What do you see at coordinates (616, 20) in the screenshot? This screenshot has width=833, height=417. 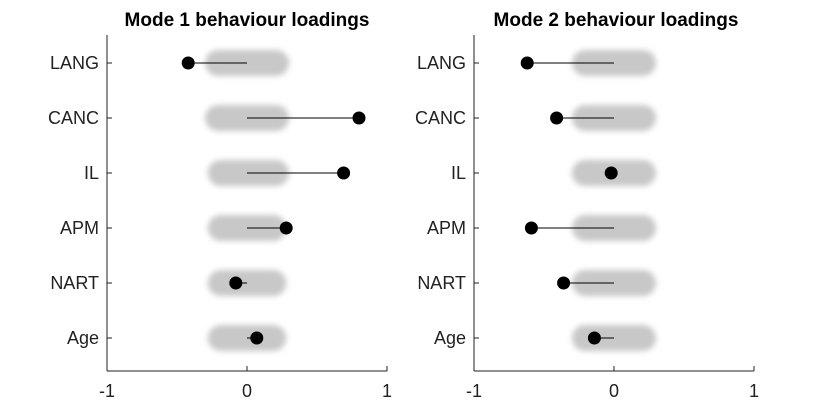 I see `mode2-title: Mode 2 behaviour loadings` at bounding box center [616, 20].